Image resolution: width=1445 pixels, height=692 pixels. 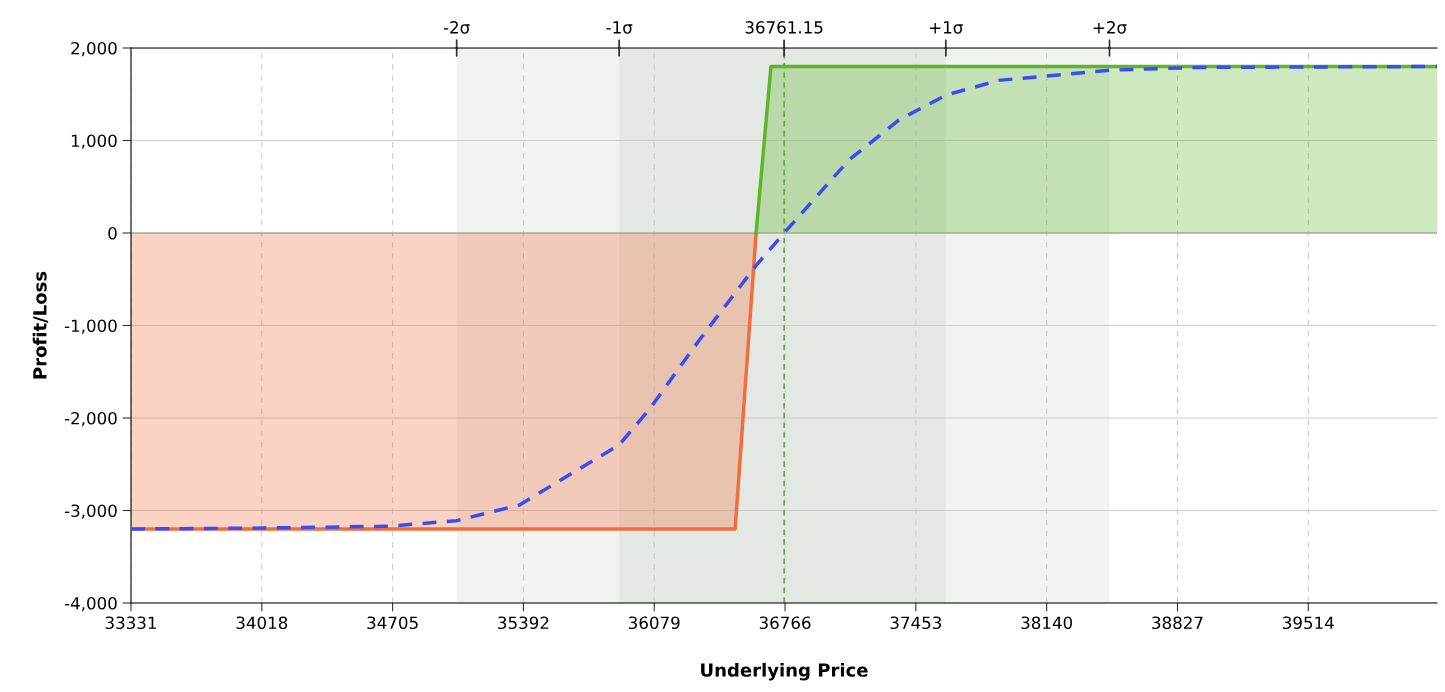 What do you see at coordinates (1110, 27) in the screenshot?
I see `annotation: +2σ` at bounding box center [1110, 27].